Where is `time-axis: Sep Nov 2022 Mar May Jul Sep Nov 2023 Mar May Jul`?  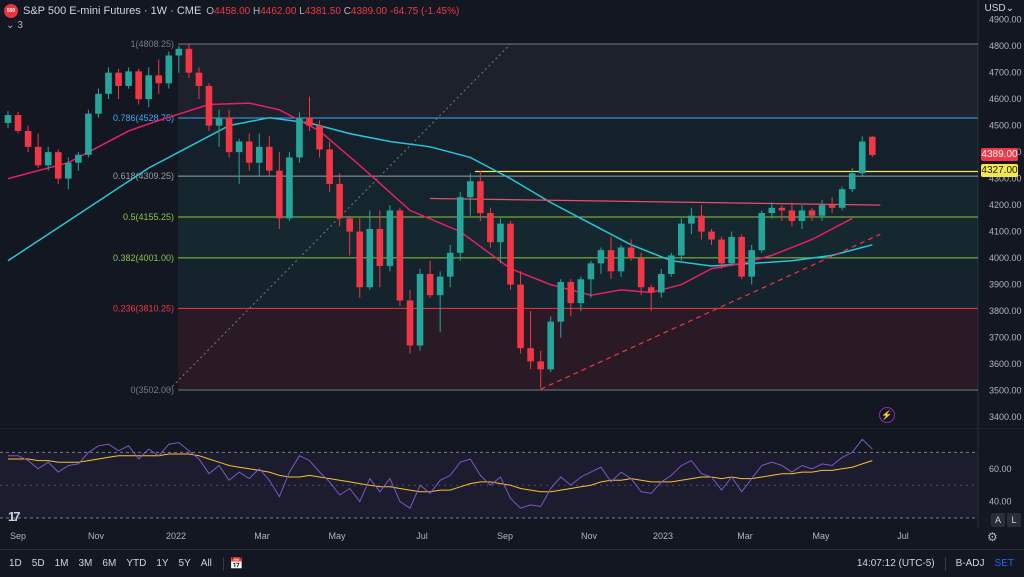
time-axis: Sep Nov 2022 Mar May Jul Sep Nov 2023 Mar May Jul is located at coordinates (489, 538).